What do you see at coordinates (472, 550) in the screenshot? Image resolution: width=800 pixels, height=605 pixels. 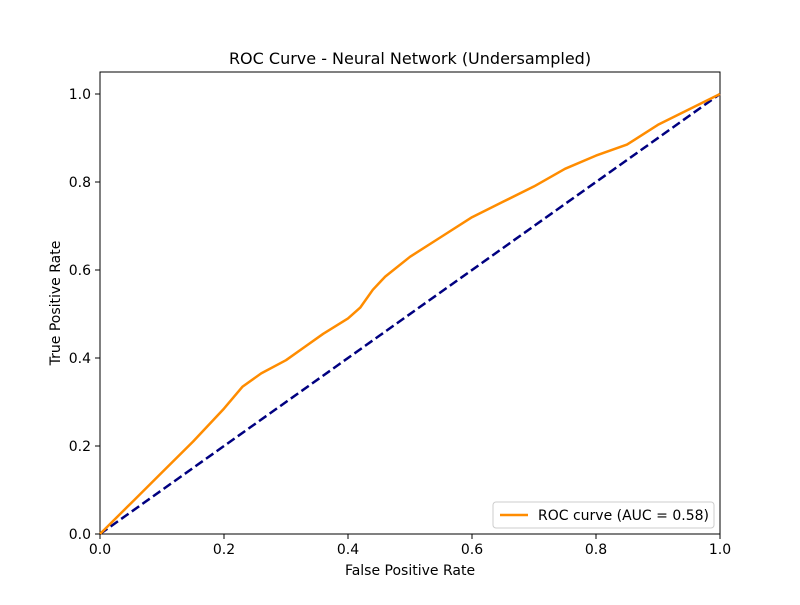 I see `x-tick-label: 0.6` at bounding box center [472, 550].